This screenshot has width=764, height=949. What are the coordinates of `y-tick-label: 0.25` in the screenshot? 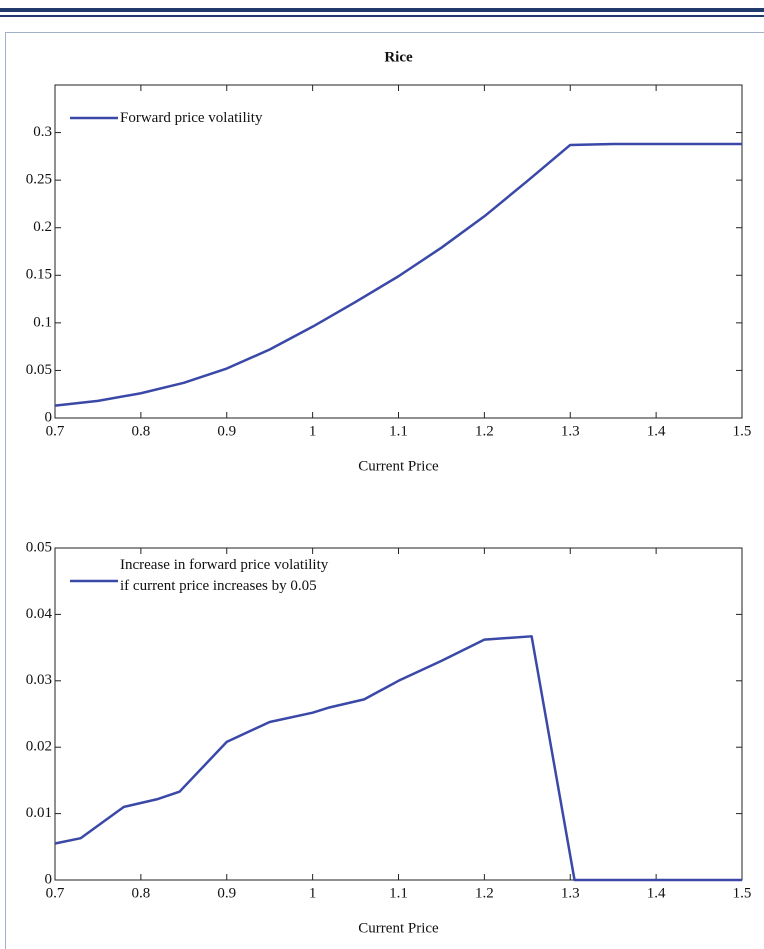 It's located at (39, 180).